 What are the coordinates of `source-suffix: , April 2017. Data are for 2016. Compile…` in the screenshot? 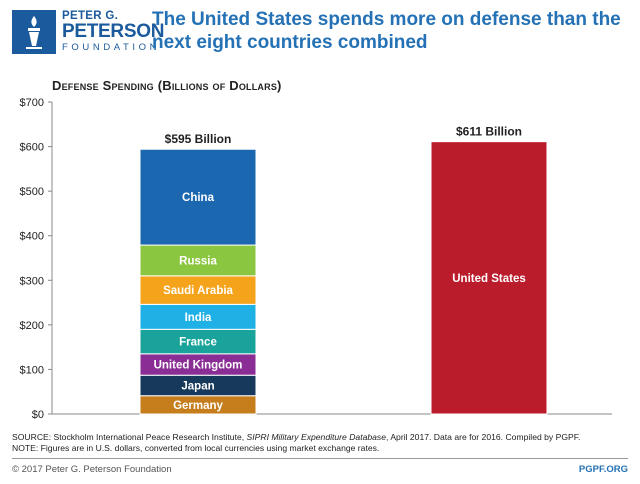 It's located at (483, 437).